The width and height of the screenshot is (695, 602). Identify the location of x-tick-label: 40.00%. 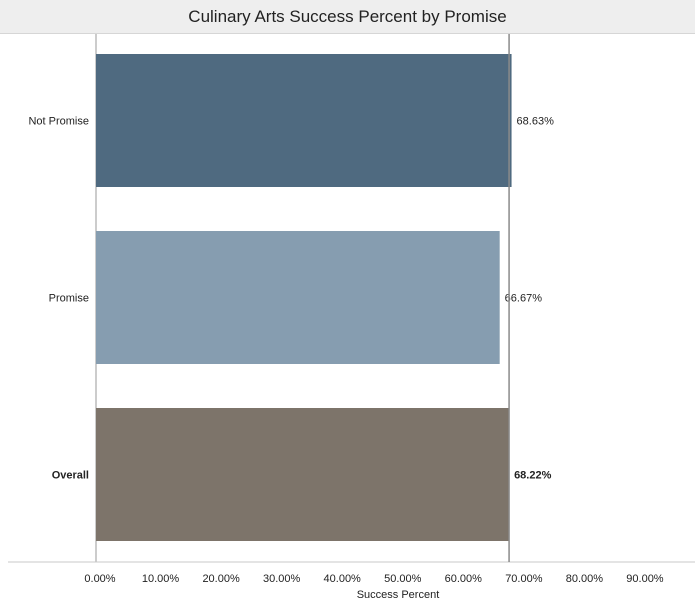
(343, 579).